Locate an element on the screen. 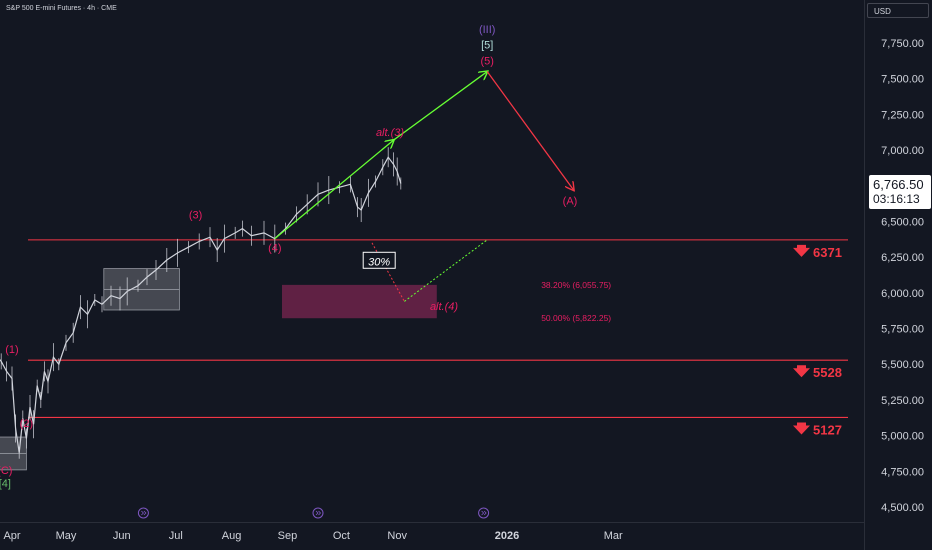 The width and height of the screenshot is (932, 550). currency-selector: USD is located at coordinates (898, 10).